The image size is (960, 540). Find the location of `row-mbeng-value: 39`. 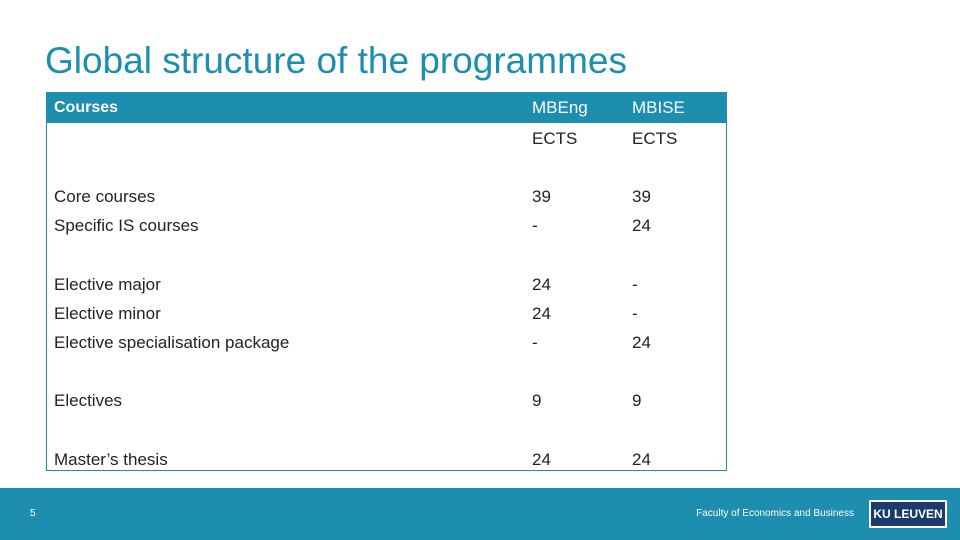

row-mbeng-value: 39 is located at coordinates (541, 196).